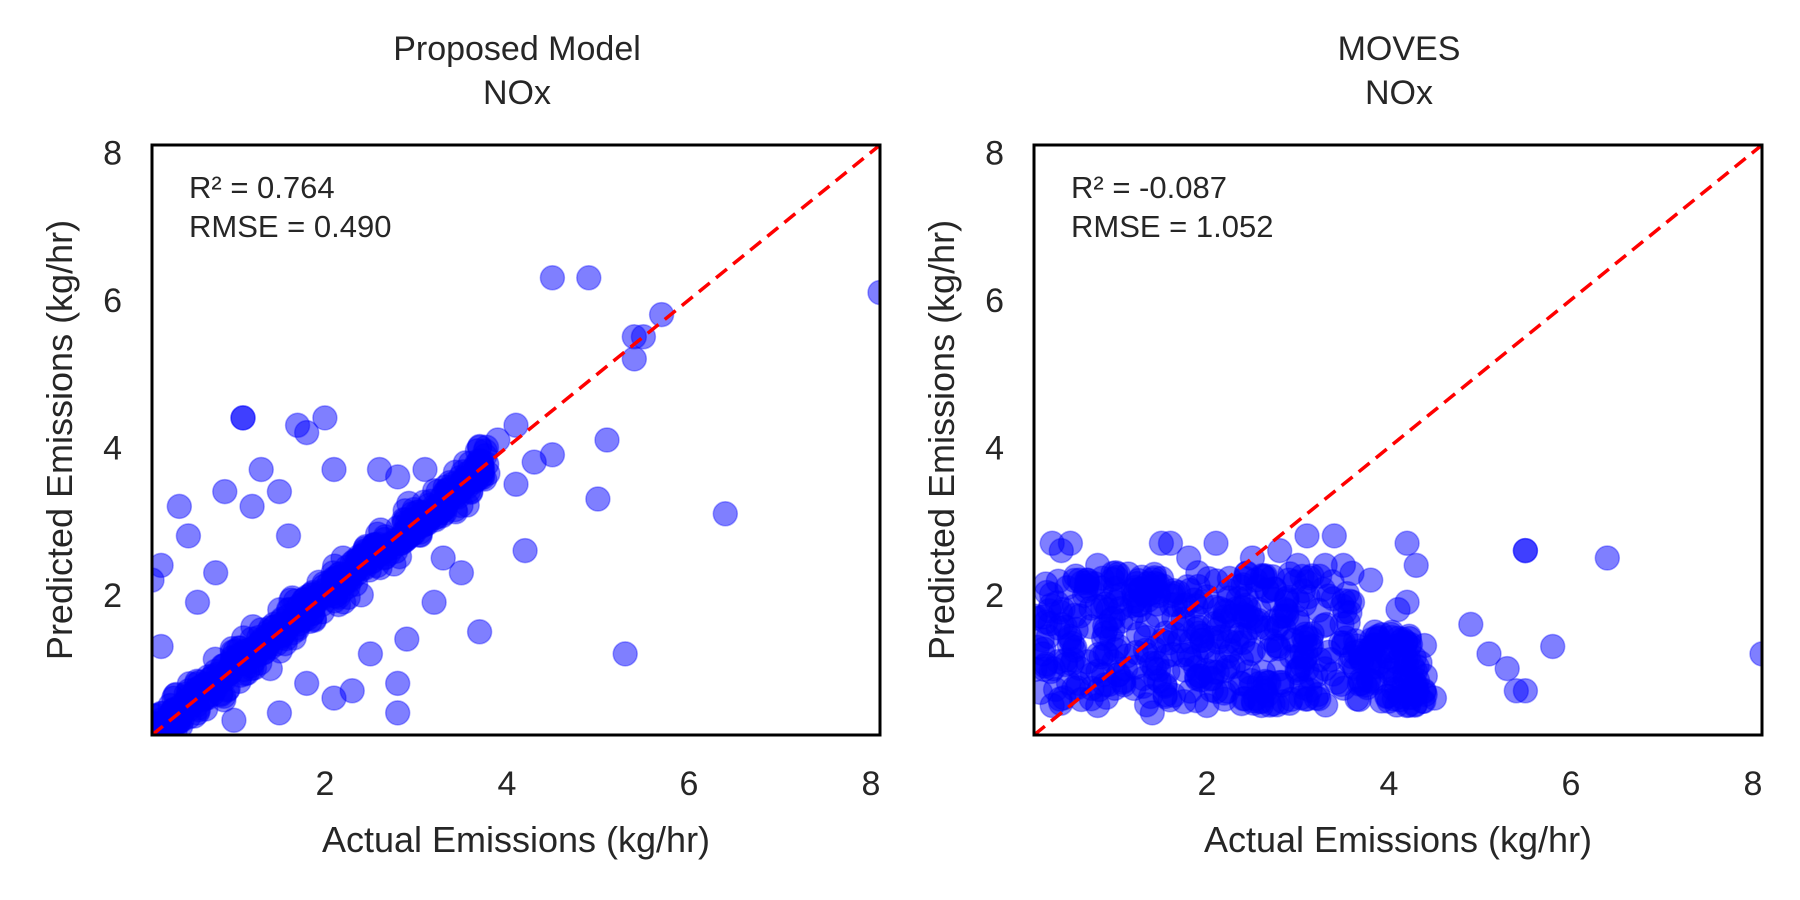  I want to click on rmse-annotation: RMSE = 0.490, so click(290, 226).